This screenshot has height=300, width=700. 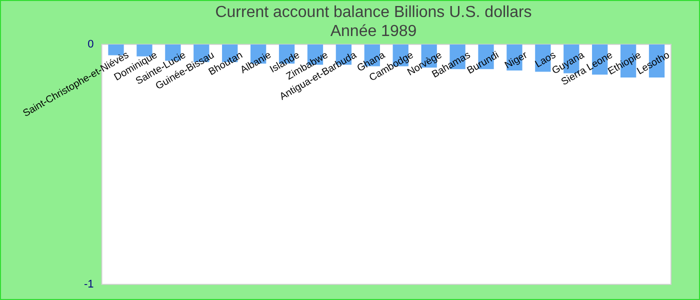 I want to click on y-tick-label: 0, so click(x=91, y=44).